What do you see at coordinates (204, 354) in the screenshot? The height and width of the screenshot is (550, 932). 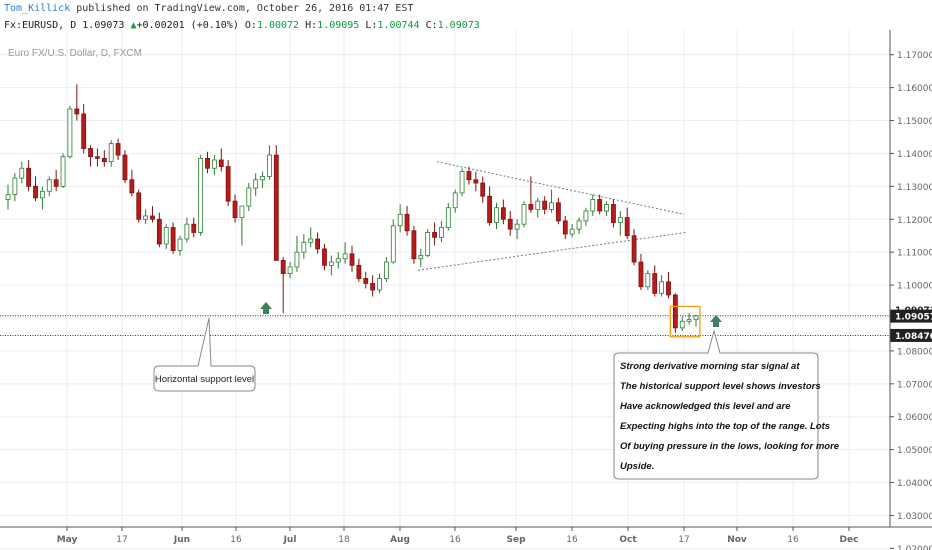 I see `support-label-callout: Horizontal support level` at bounding box center [204, 354].